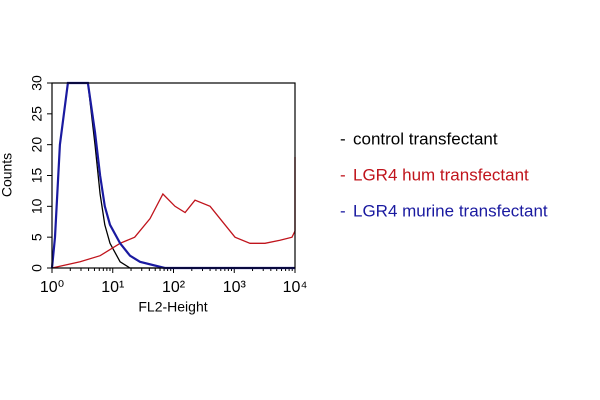  Describe the element at coordinates (37, 145) in the screenshot. I see `y-tick-label: 20` at that location.